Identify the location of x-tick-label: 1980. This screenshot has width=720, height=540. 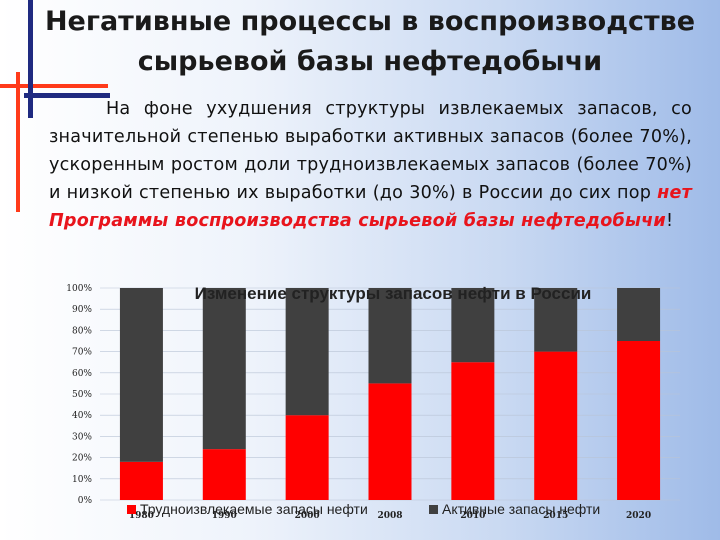
(141, 516).